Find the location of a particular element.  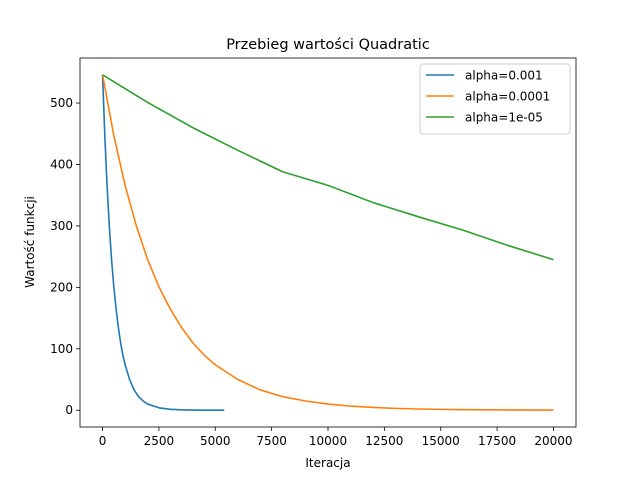

legend-box is located at coordinates (495, 99).